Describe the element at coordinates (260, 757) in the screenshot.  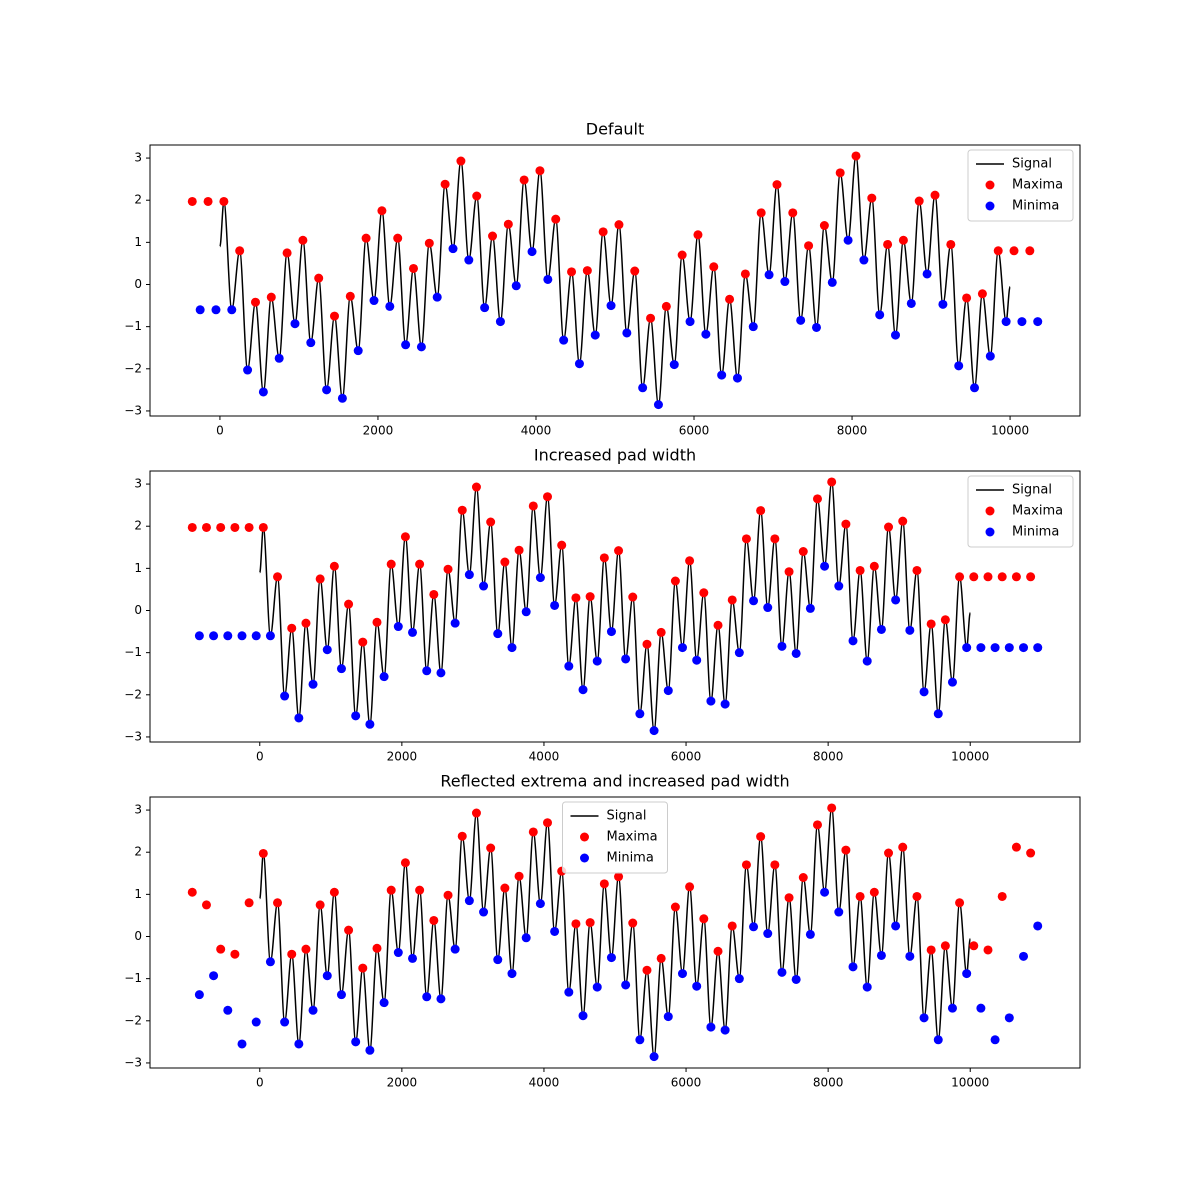
I see `x-tick-label: 0` at that location.